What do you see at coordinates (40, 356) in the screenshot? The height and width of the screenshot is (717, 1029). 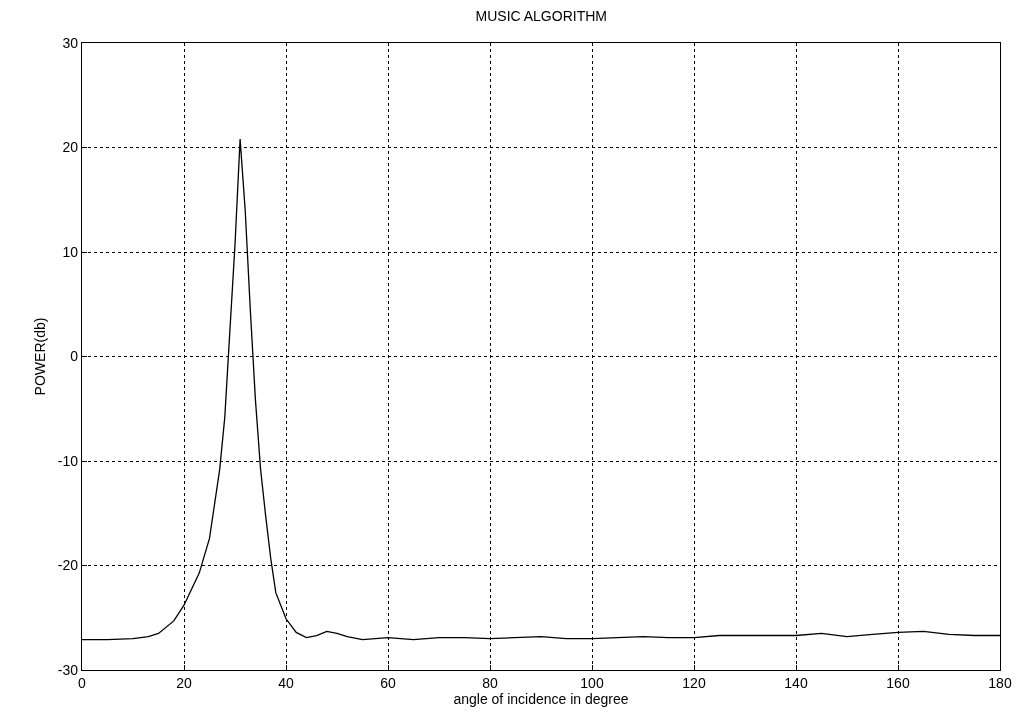 I see `y-axis-title: POWER(db)` at bounding box center [40, 356].